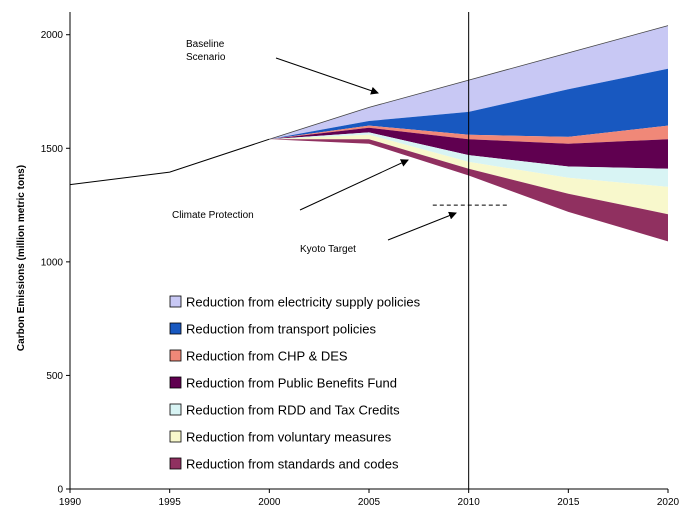 The height and width of the screenshot is (516, 683). What do you see at coordinates (289, 437) in the screenshot?
I see `legend-label-5: Reduction from voluntary measures` at bounding box center [289, 437].